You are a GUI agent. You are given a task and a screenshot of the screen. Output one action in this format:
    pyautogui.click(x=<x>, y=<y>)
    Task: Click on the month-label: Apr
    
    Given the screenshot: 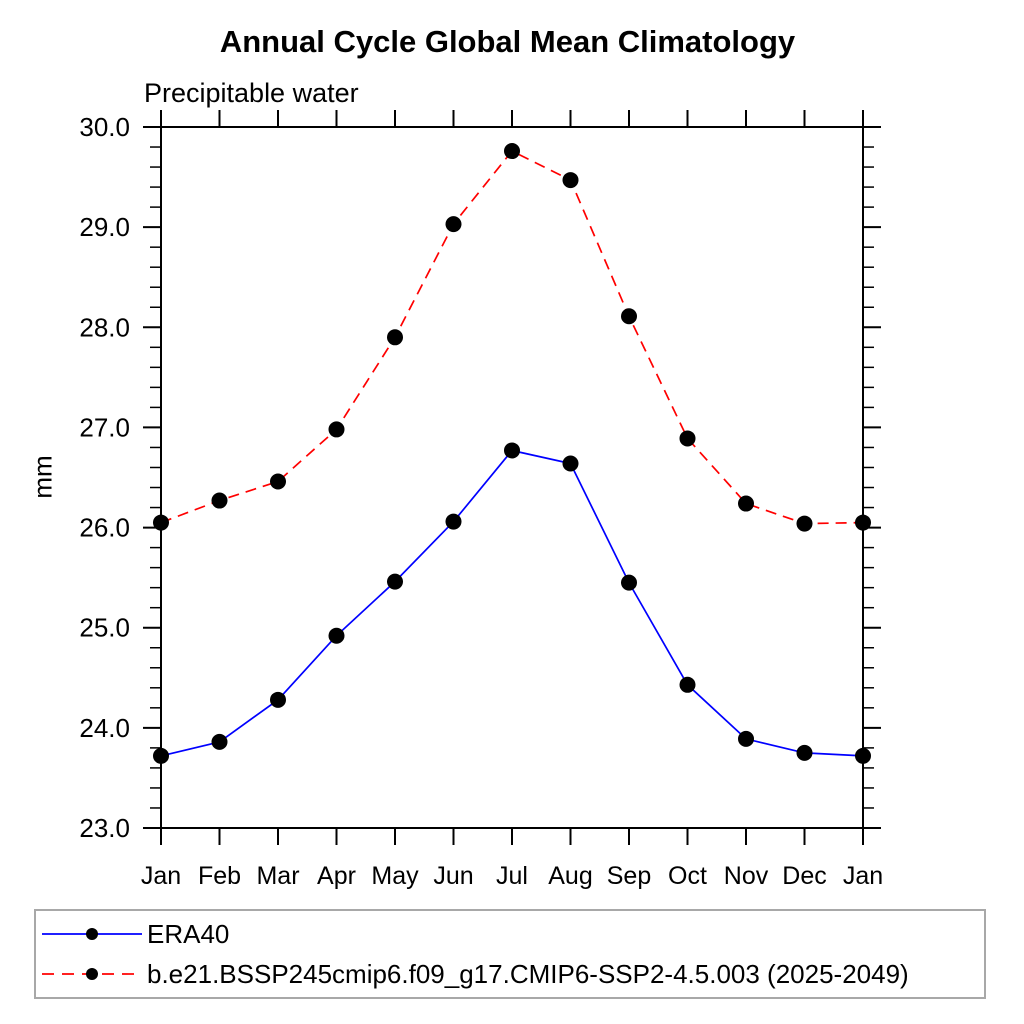 What is the action you would take?
    pyautogui.click(x=336, y=876)
    